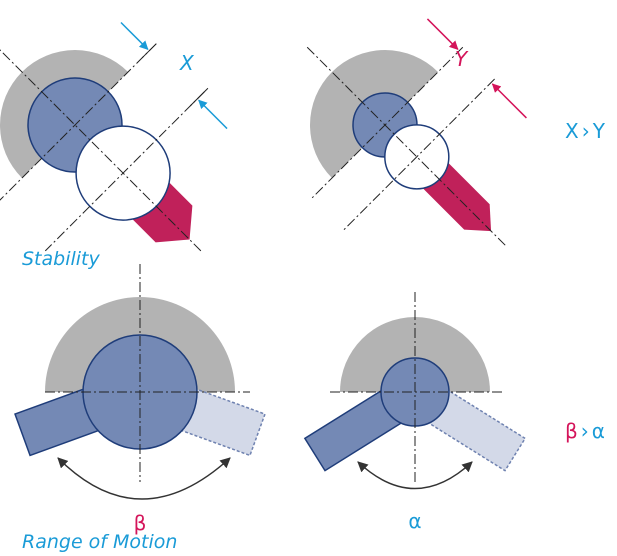  I want to click on comparison-left: X, so click(572, 131).